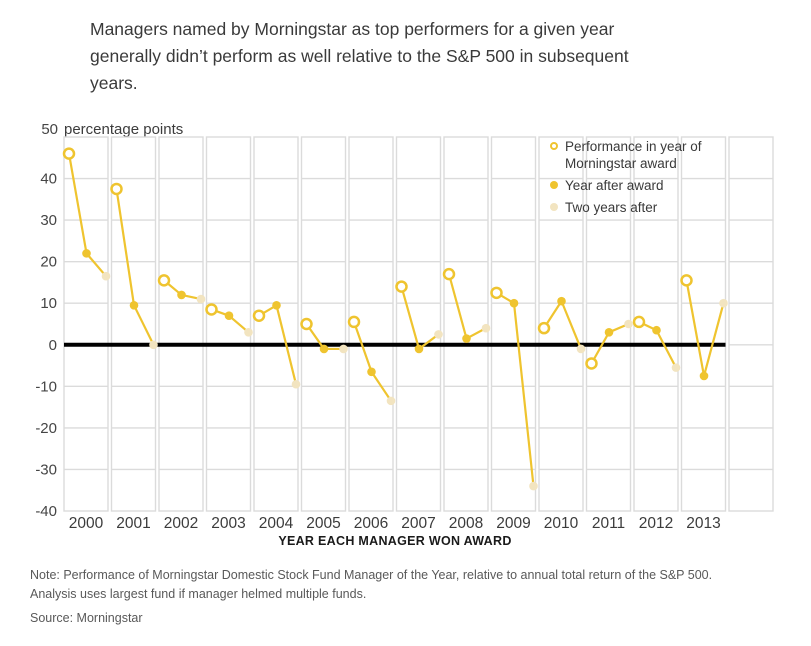  Describe the element at coordinates (371, 523) in the screenshot. I see `x-tick-label: 2006` at that location.